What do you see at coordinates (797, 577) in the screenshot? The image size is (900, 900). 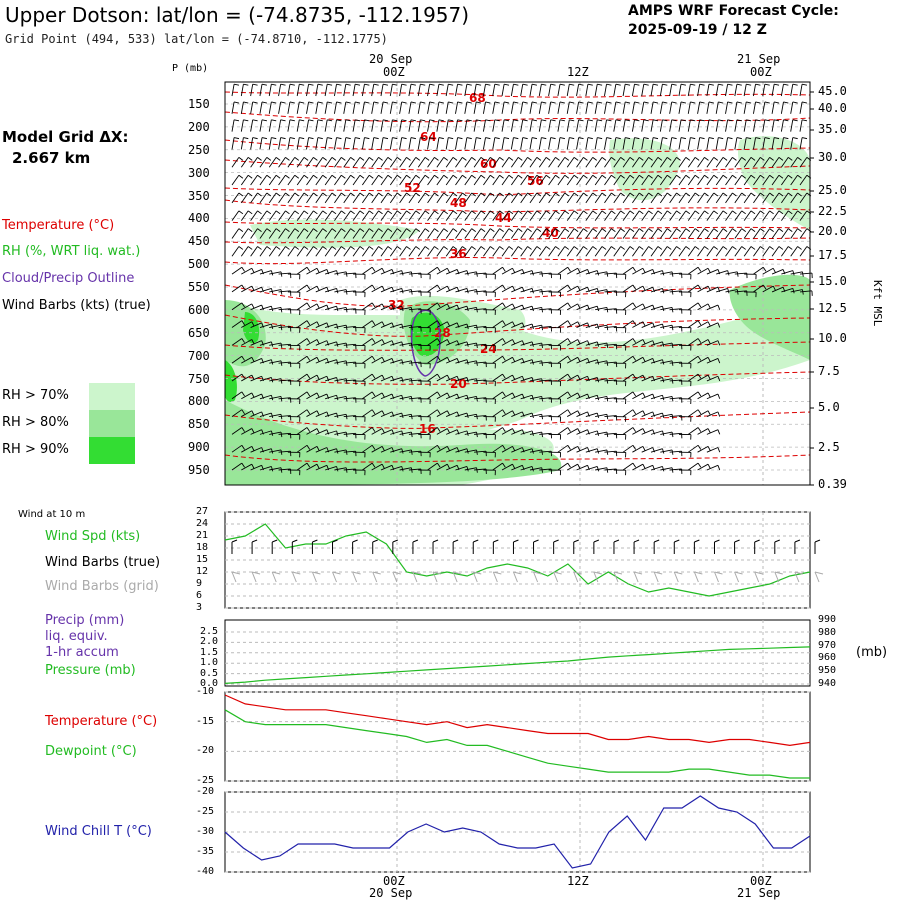 I see `wind-barb-grid` at bounding box center [797, 577].